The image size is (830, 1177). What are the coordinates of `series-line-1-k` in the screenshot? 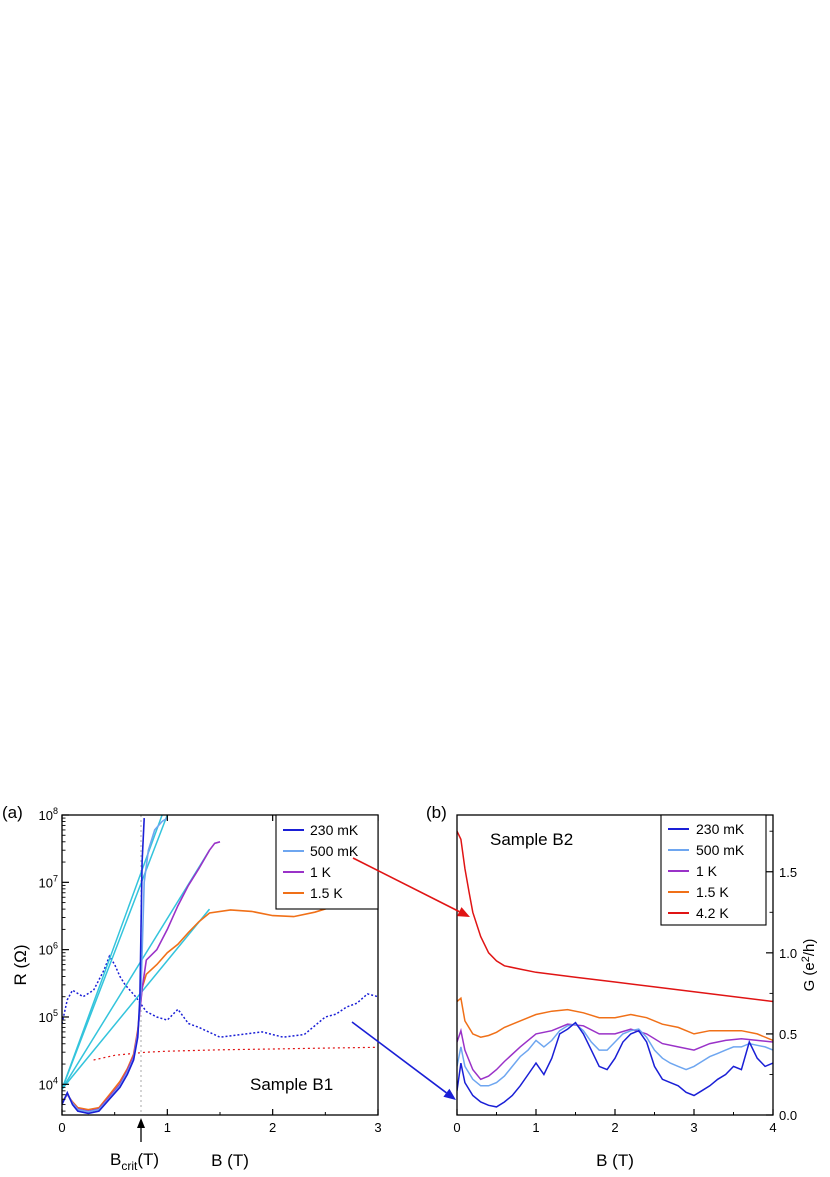 It's located at (615, 1052).